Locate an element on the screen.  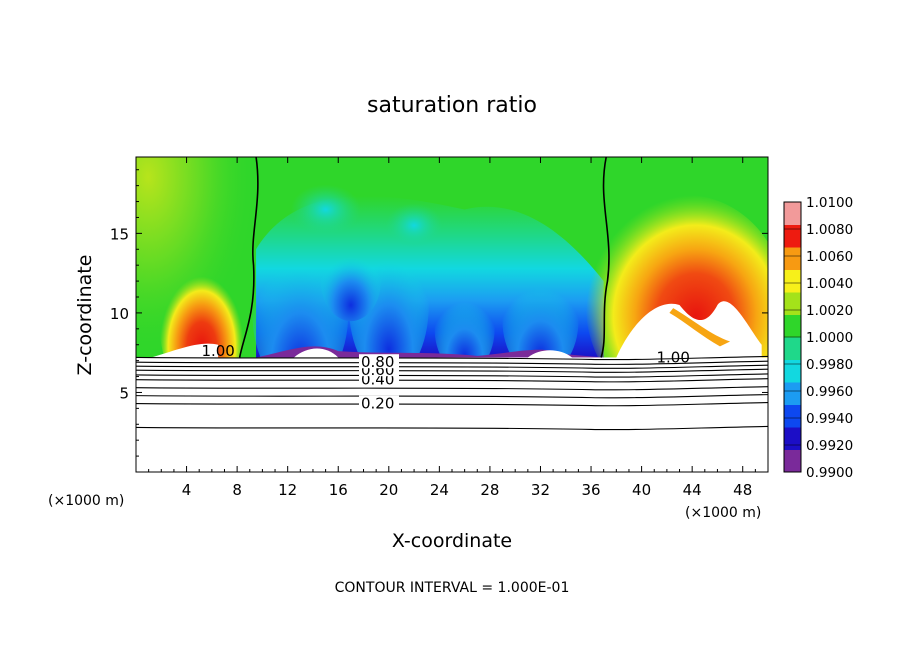
x-tick-label: 48 is located at coordinates (742, 490).